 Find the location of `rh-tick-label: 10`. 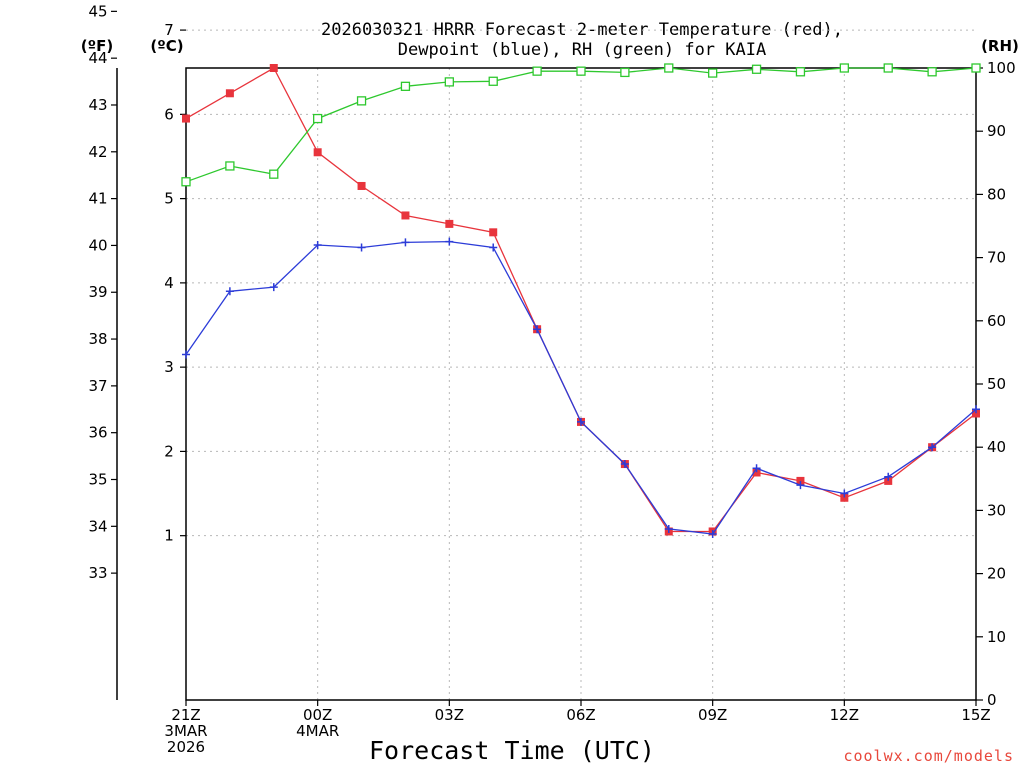

rh-tick-label: 10 is located at coordinates (996, 637).